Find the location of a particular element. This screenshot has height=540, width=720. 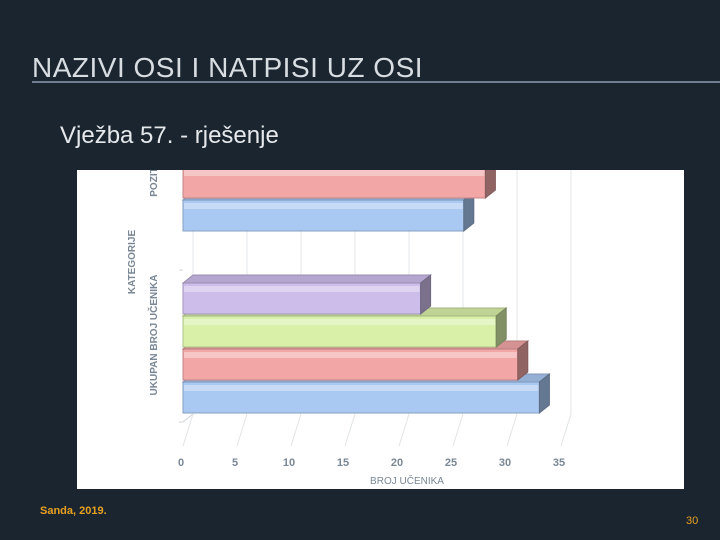

slide-title: NAZIVI OSI I NATPISI UZ OSI is located at coordinates (228, 67).